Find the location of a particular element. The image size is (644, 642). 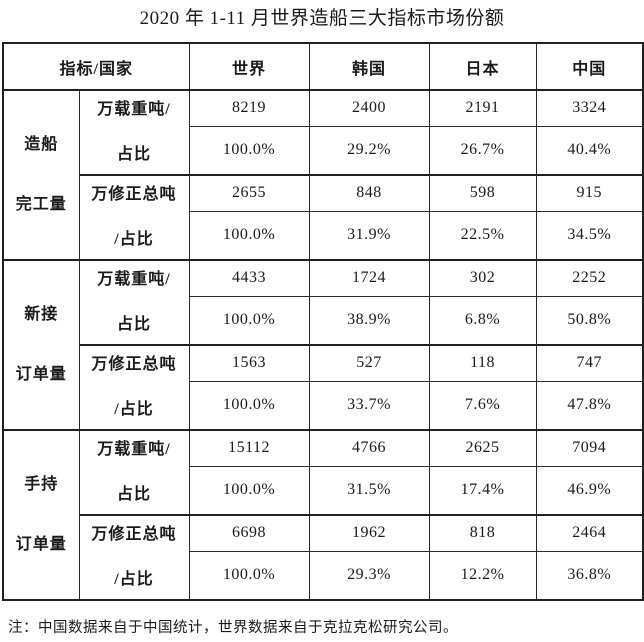

share-cell: 29.3% is located at coordinates (369, 575).